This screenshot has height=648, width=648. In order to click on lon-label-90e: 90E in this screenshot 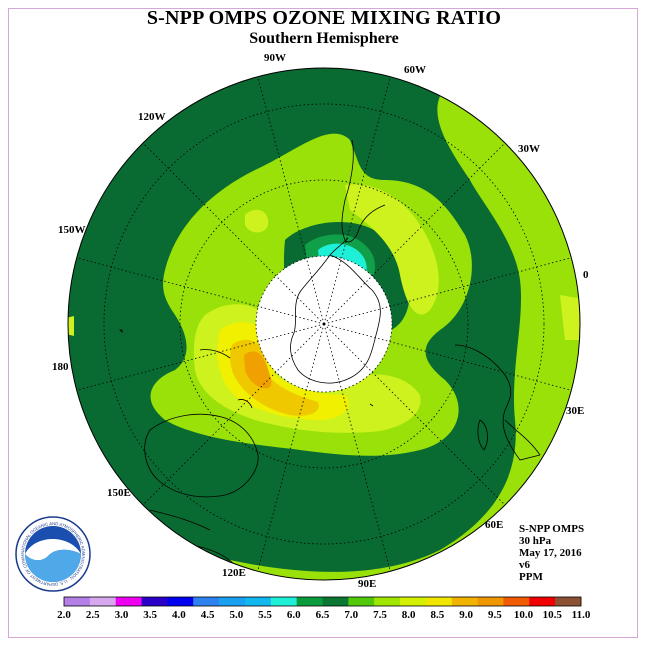, I will do `click(367, 584)`.